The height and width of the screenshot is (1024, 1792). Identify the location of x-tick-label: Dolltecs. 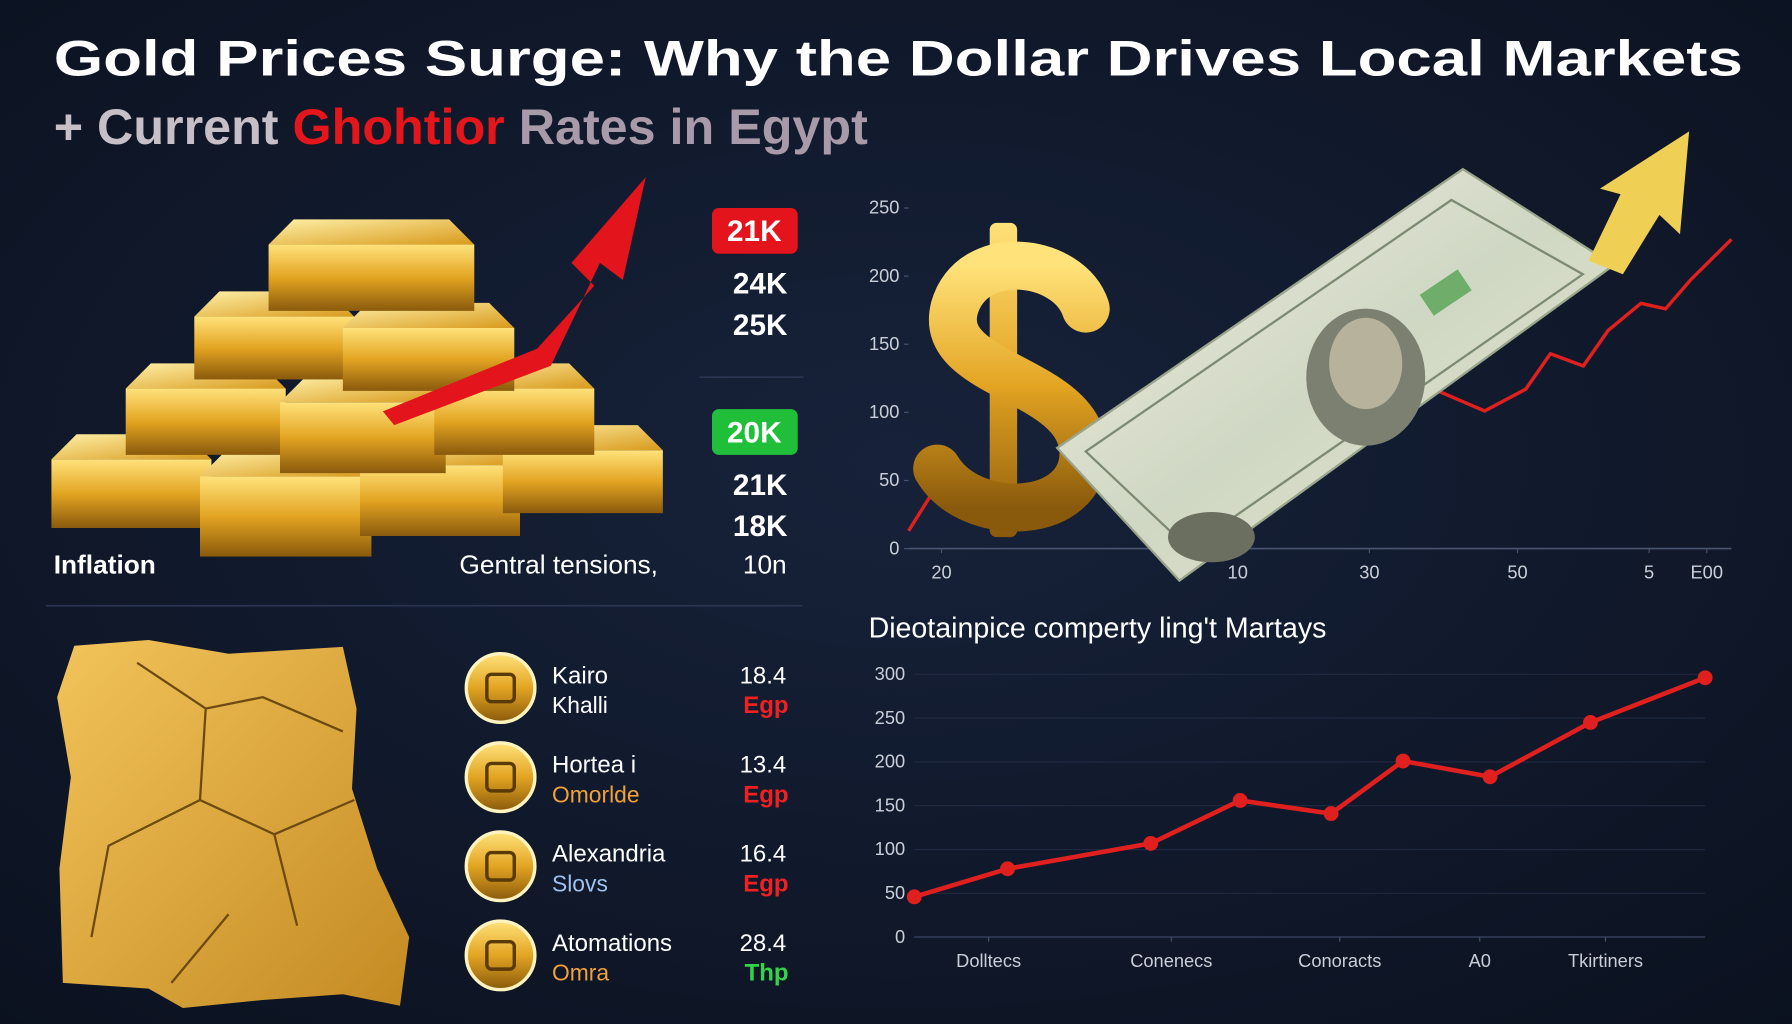
(988, 960).